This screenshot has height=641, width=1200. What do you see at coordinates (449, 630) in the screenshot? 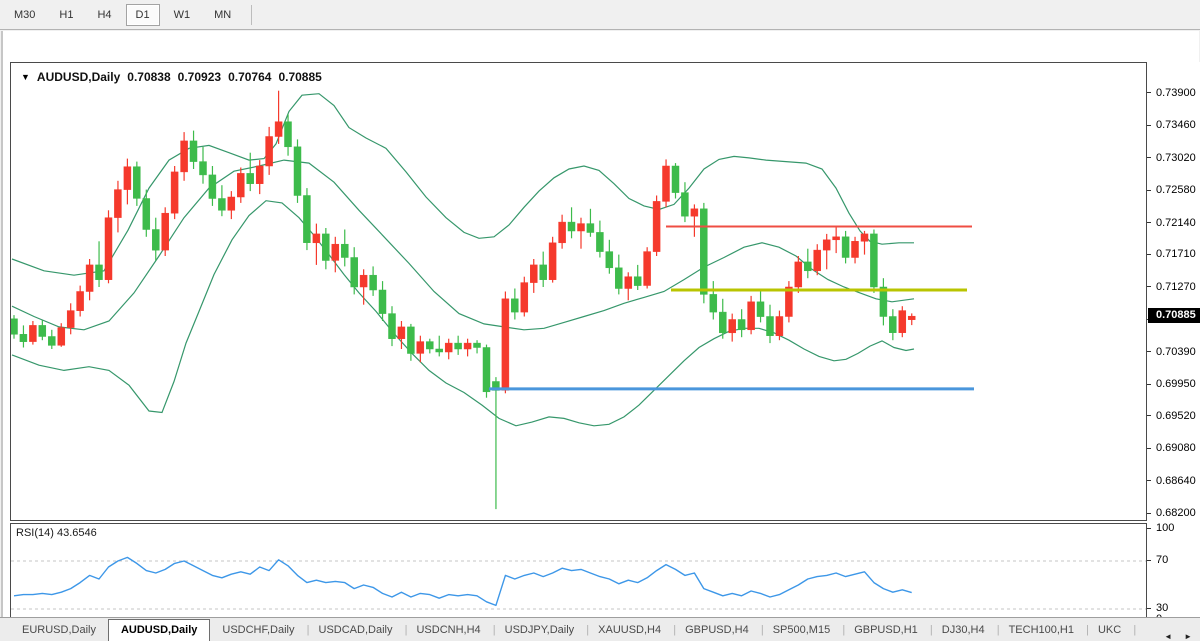
I see `symbol-tab-usdcnh-h4: USDCNH,H4` at bounding box center [449, 630].